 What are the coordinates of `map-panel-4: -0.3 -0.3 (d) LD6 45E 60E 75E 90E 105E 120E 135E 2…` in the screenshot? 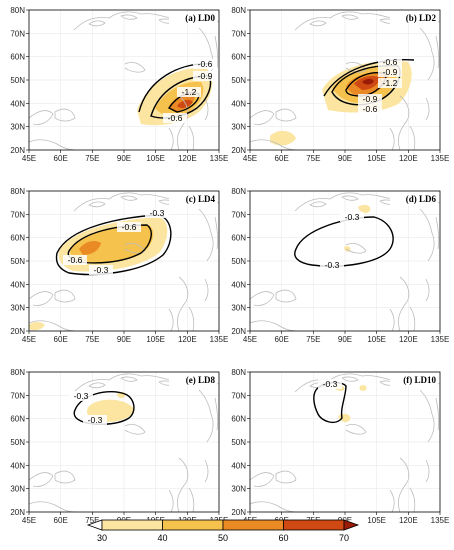 It's located at (340, 265).